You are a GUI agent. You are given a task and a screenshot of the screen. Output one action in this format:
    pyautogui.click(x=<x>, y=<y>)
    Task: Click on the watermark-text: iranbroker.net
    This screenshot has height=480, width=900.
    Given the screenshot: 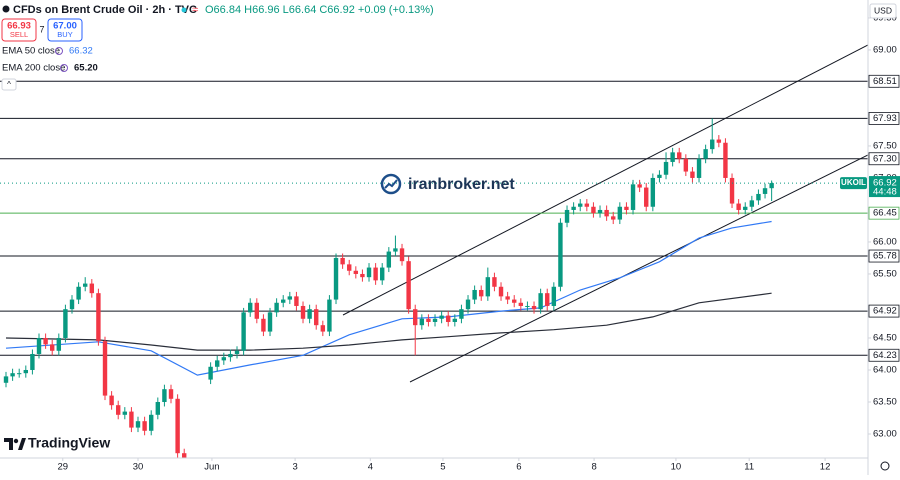 What is the action you would take?
    pyautogui.click(x=461, y=184)
    